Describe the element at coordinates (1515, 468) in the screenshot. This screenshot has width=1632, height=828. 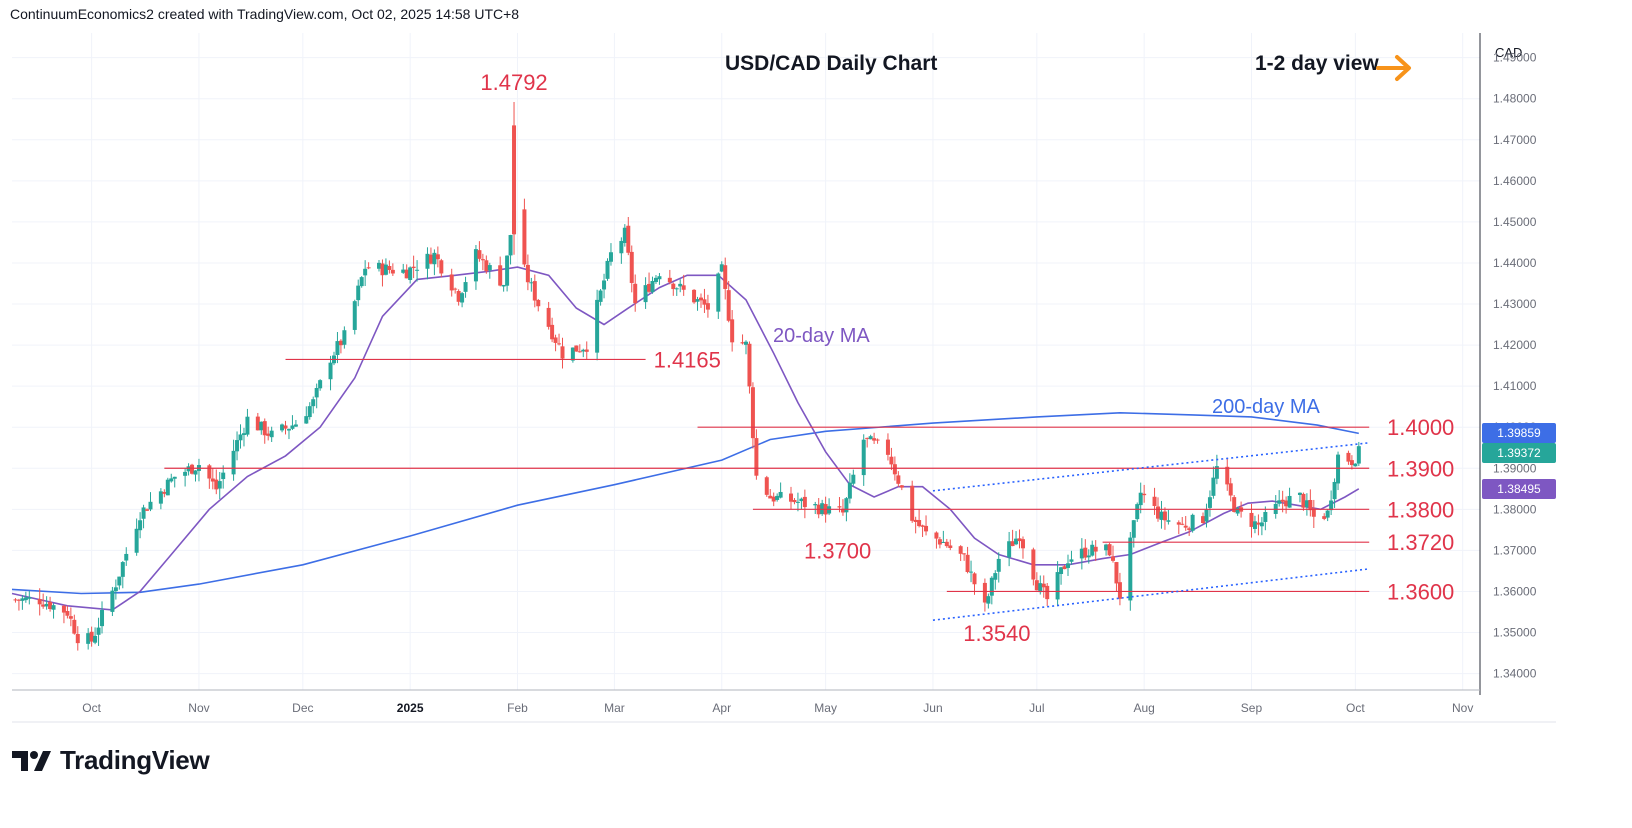
I see `y-tick-label: 1.39000` at that location.